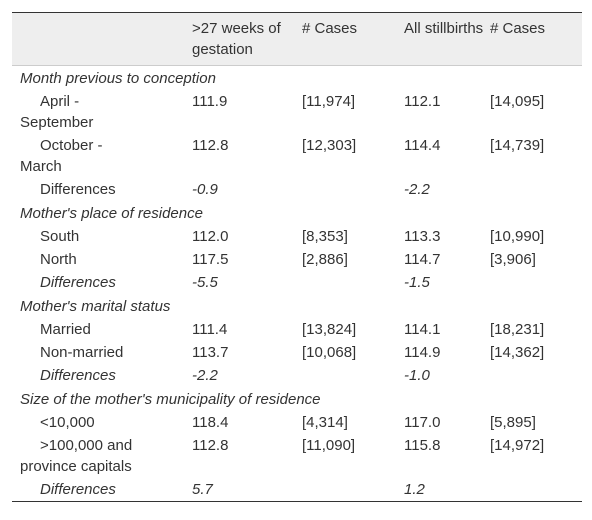  Describe the element at coordinates (297, 422) in the screenshot. I see `data-row: <10,000 118.4 [4,314] 117.0 [5,895]` at that location.